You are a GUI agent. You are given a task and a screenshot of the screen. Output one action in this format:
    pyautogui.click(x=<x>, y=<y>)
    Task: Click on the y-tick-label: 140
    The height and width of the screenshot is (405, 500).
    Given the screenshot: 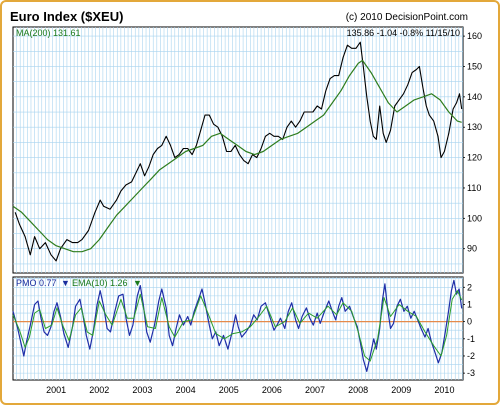 What is the action you would take?
    pyautogui.click(x=474, y=97)
    